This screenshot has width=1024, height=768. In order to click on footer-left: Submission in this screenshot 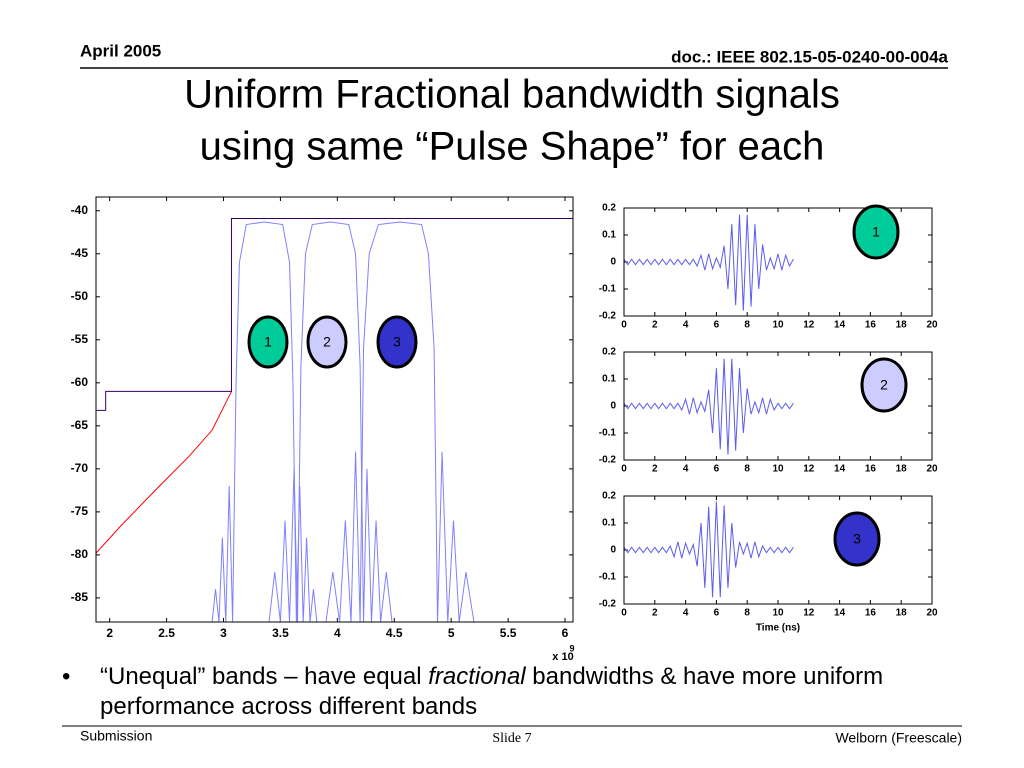, I will do `click(116, 736)`.